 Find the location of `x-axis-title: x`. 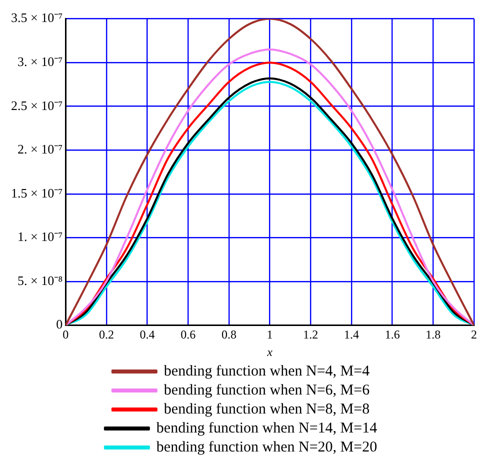

x-axis-title: x is located at coordinates (270, 351).